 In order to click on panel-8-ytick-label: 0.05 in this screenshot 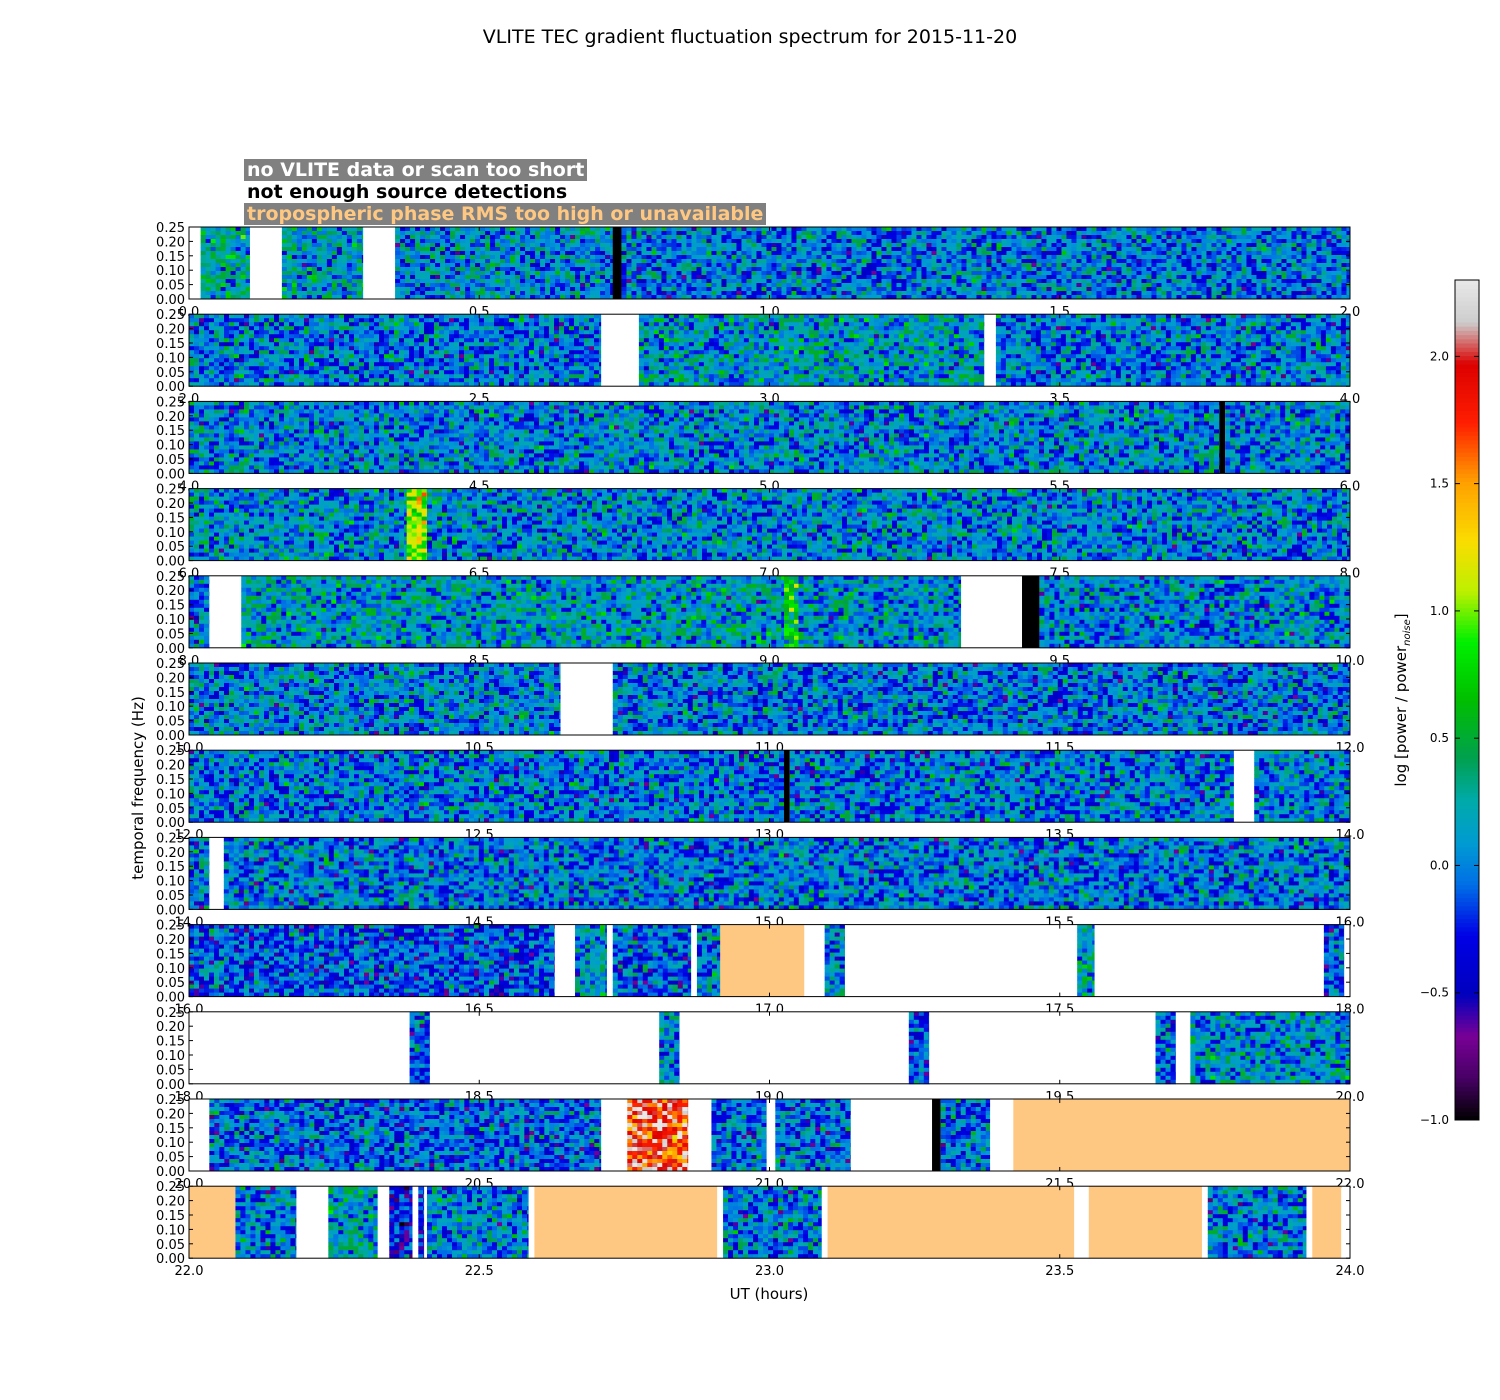, I will do `click(170, 896)`.